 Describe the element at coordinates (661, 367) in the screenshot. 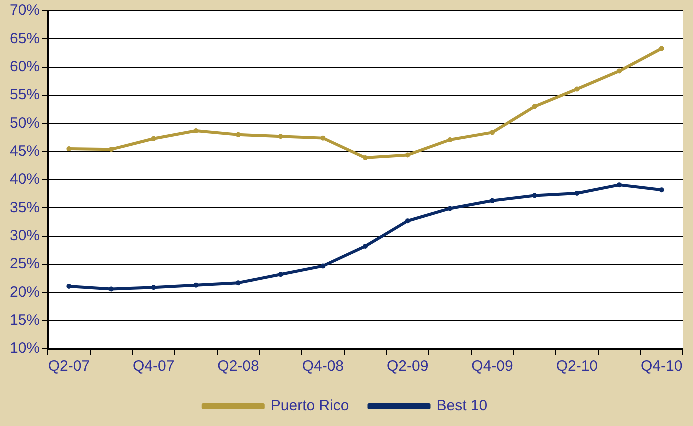

I see `x-tick-label: Q4-10` at that location.